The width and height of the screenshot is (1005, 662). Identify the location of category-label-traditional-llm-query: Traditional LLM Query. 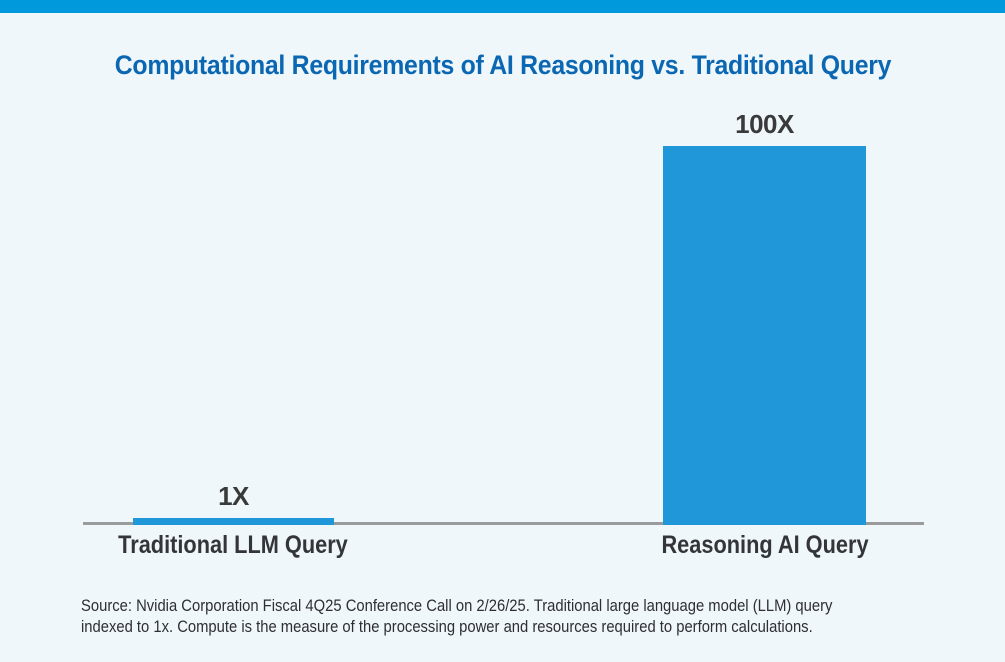
(233, 545).